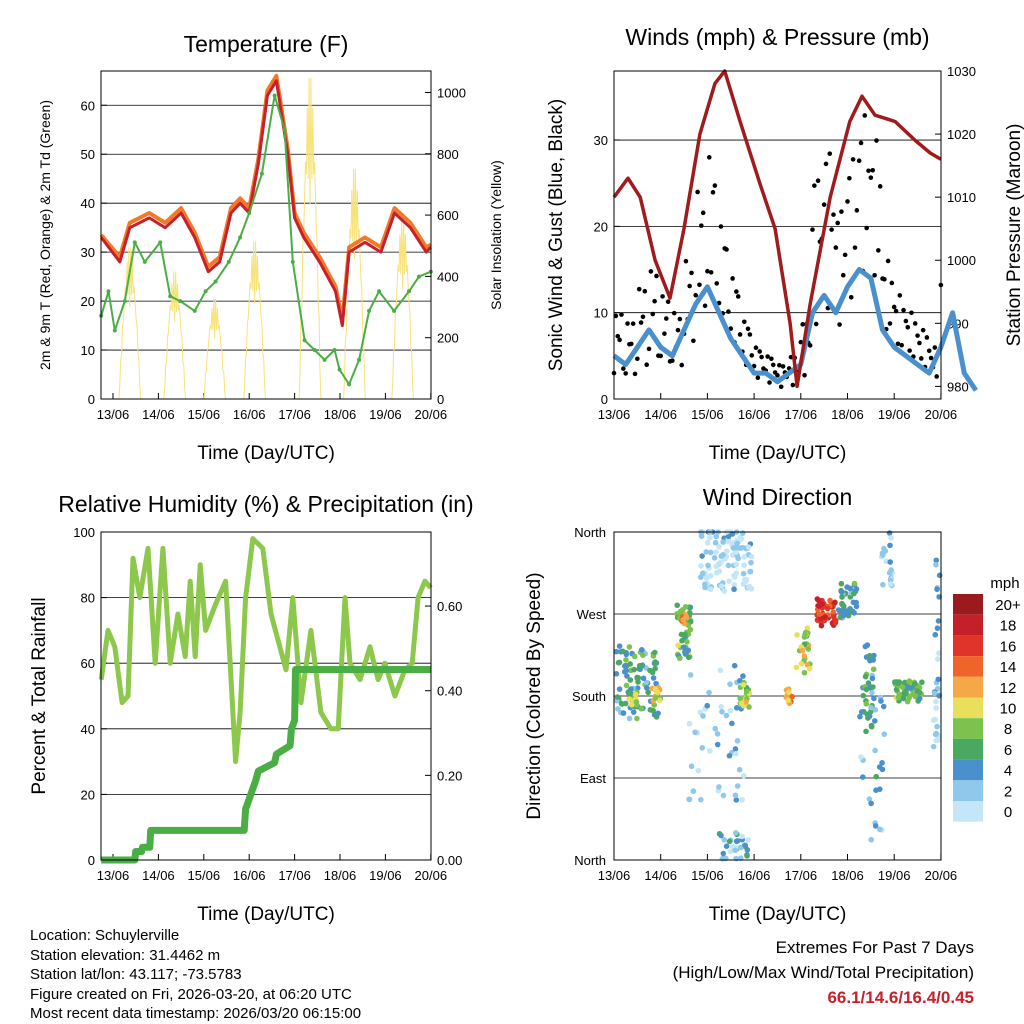 This screenshot has height=1024, width=1024. What do you see at coordinates (961, 71) in the screenshot?
I see `y2-tick-label: 1030` at bounding box center [961, 71].